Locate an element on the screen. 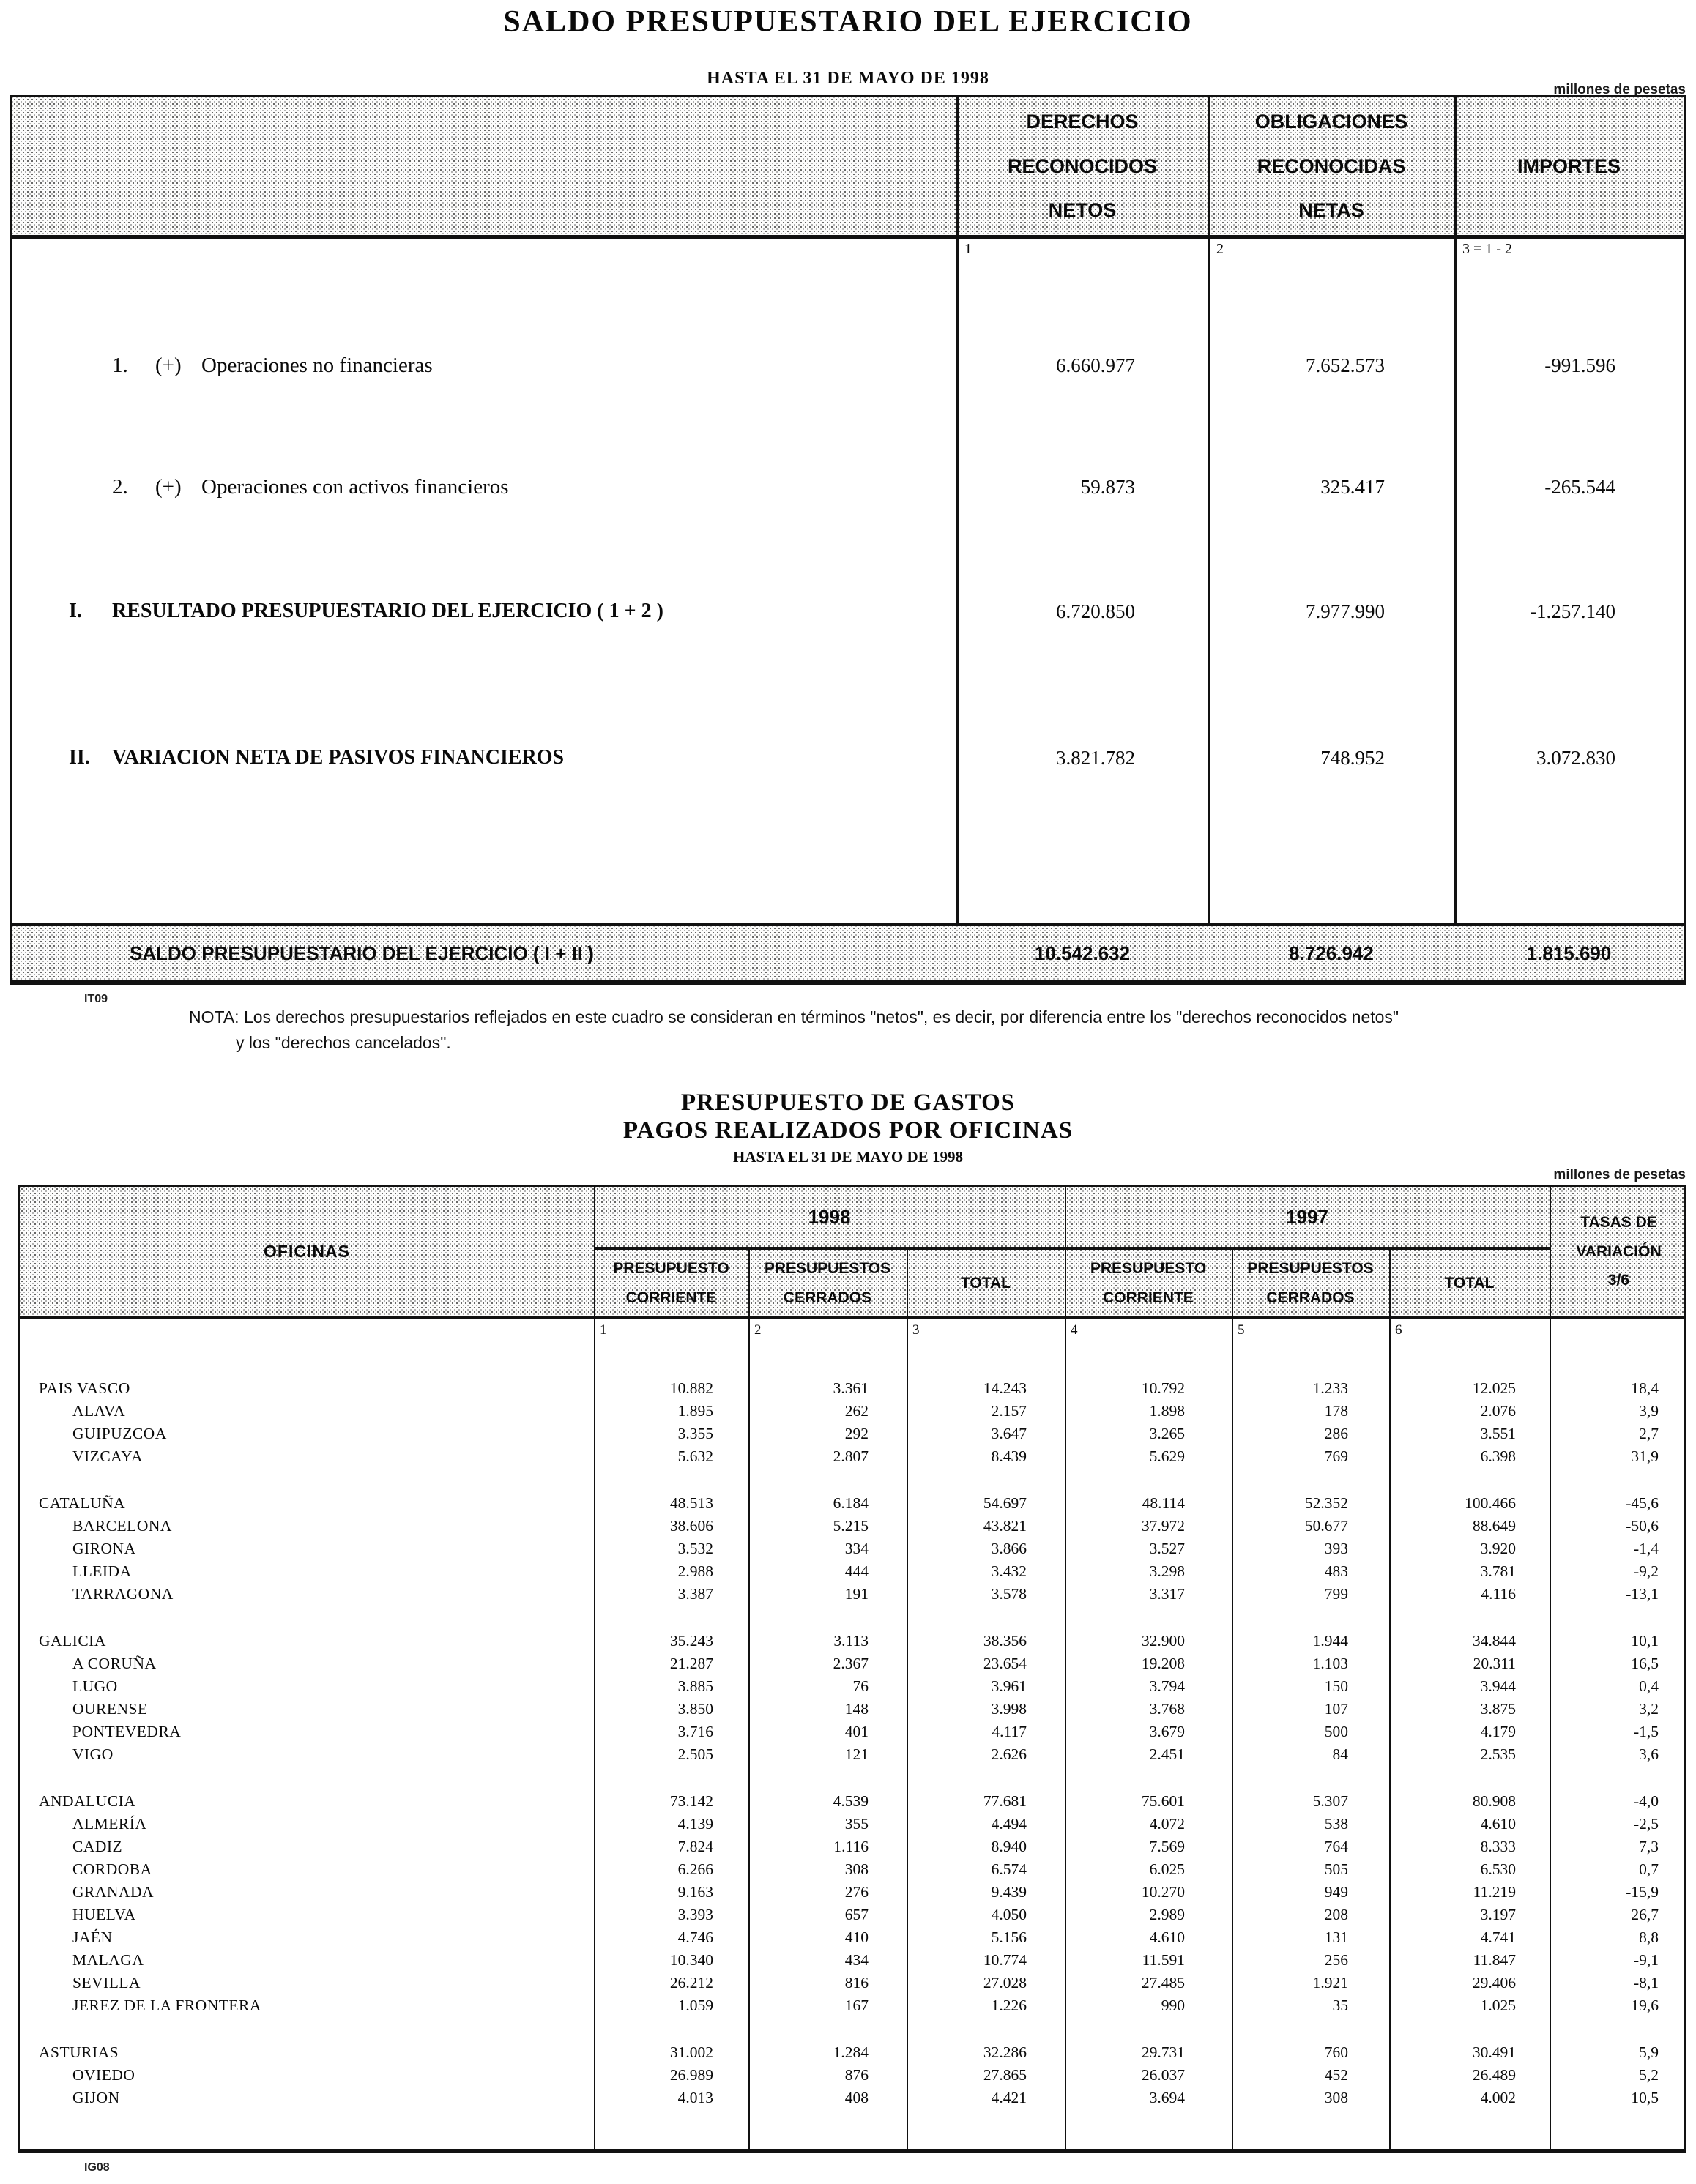 Image resolution: width=1696 pixels, height=2184 pixels. value-cell: 54.697 is located at coordinates (1005, 1503).